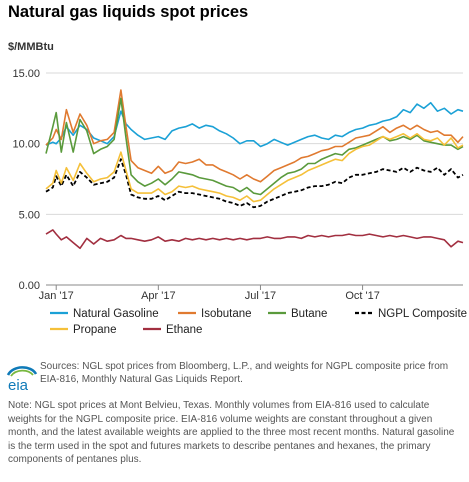 Image resolution: width=469 pixels, height=482 pixels. What do you see at coordinates (94, 330) in the screenshot?
I see `legend-label: Propane` at bounding box center [94, 330].